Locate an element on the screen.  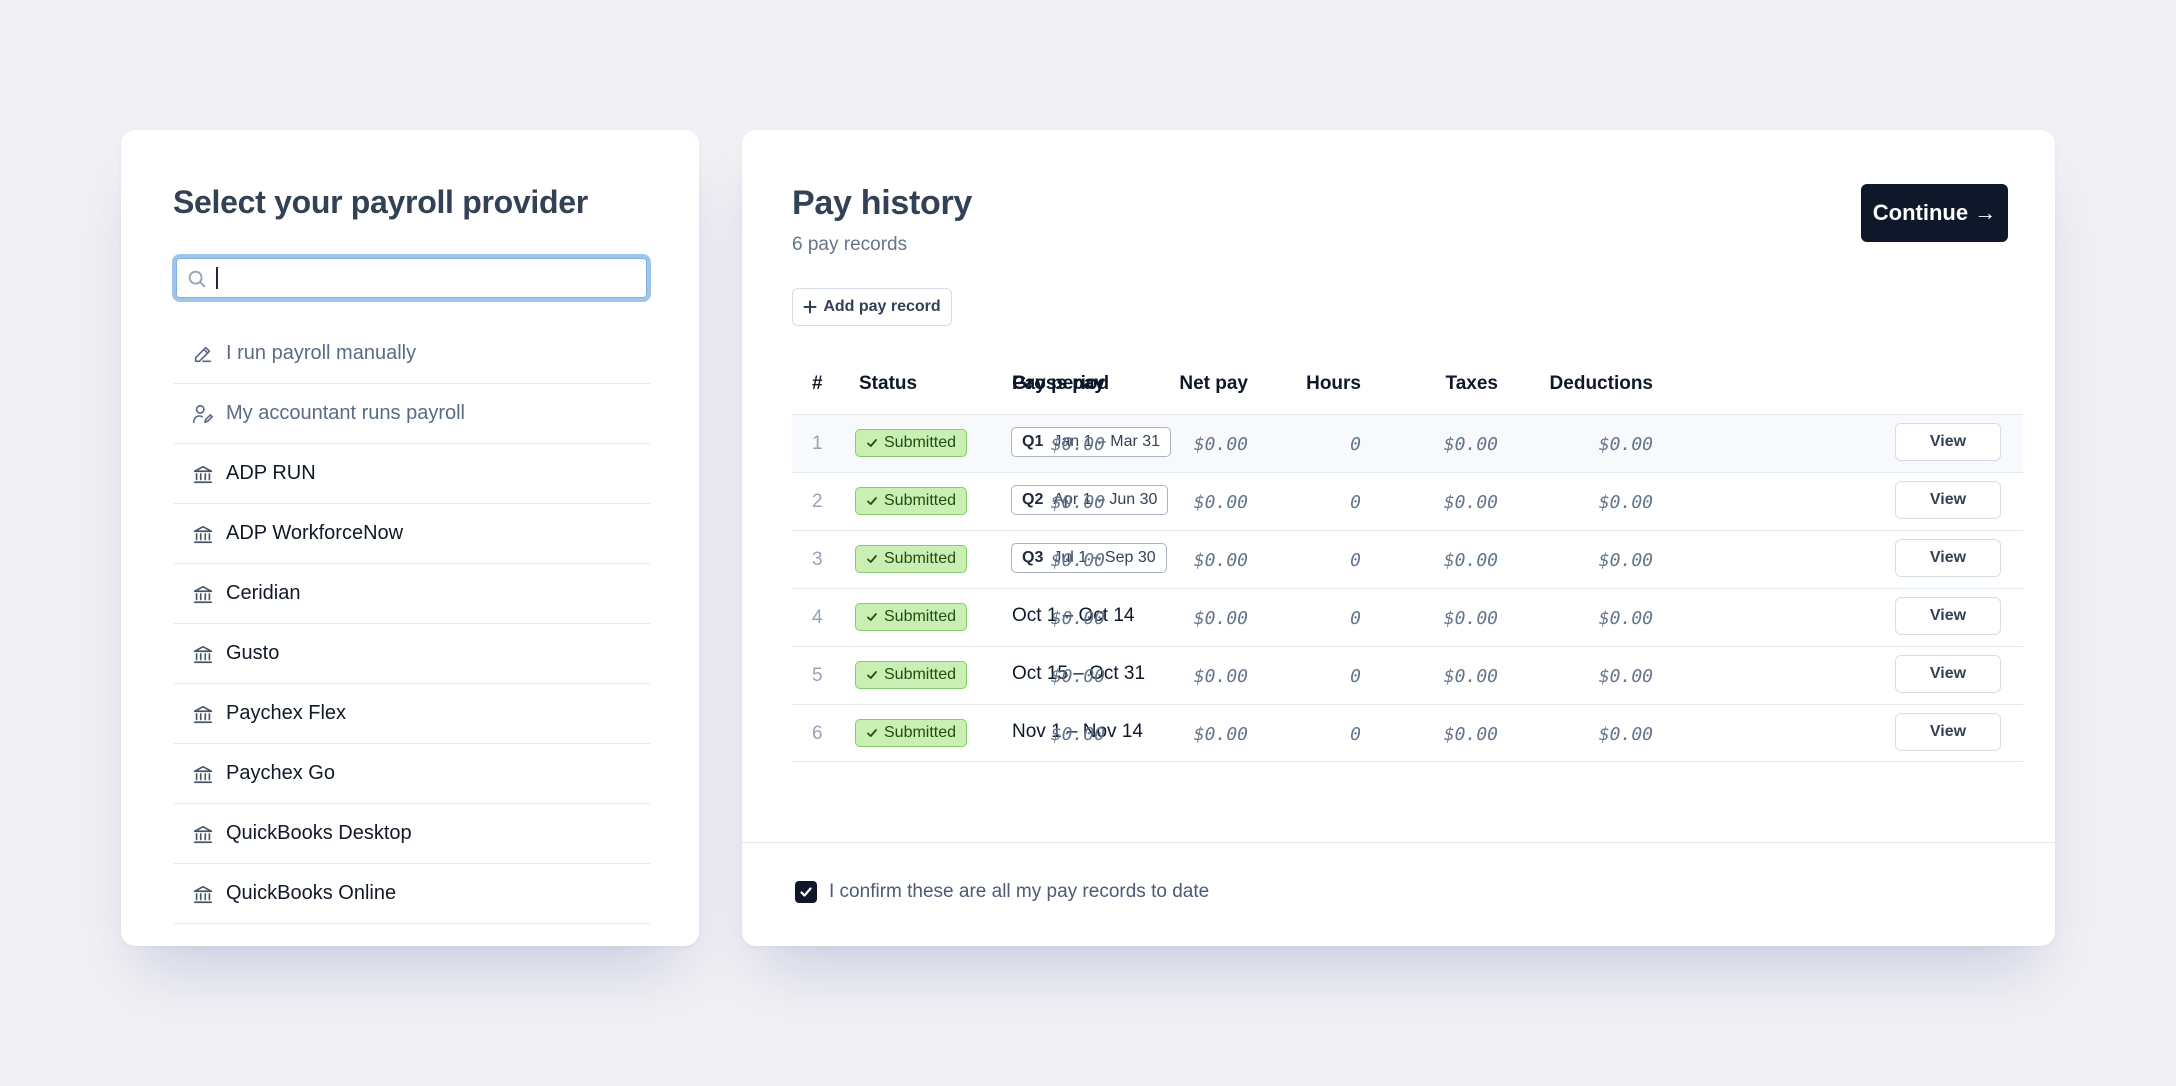
row-number: 1 is located at coordinates (817, 443).